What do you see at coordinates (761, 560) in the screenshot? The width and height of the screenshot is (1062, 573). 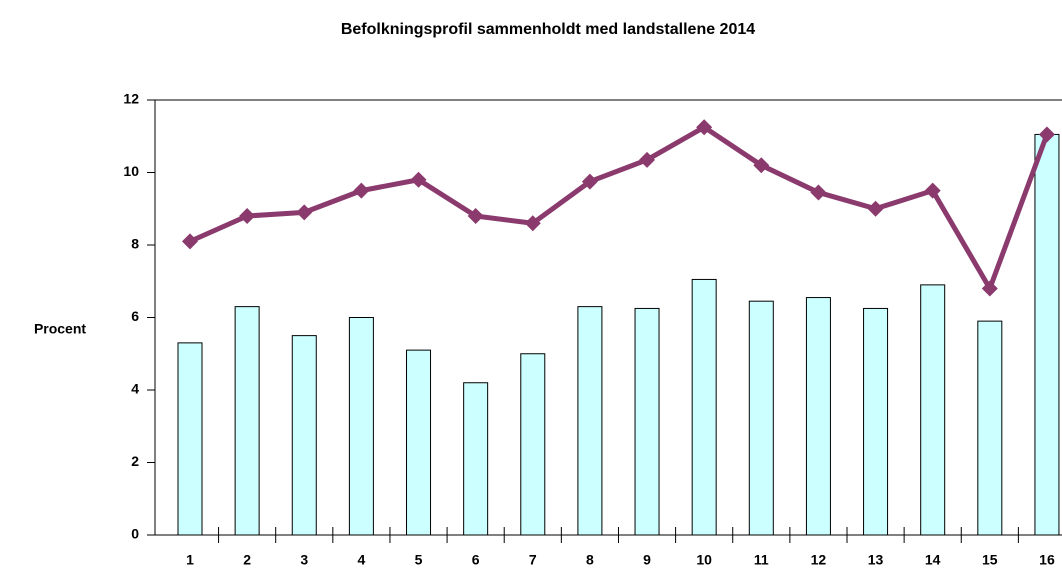 I see `x-tick-label: 11` at bounding box center [761, 560].